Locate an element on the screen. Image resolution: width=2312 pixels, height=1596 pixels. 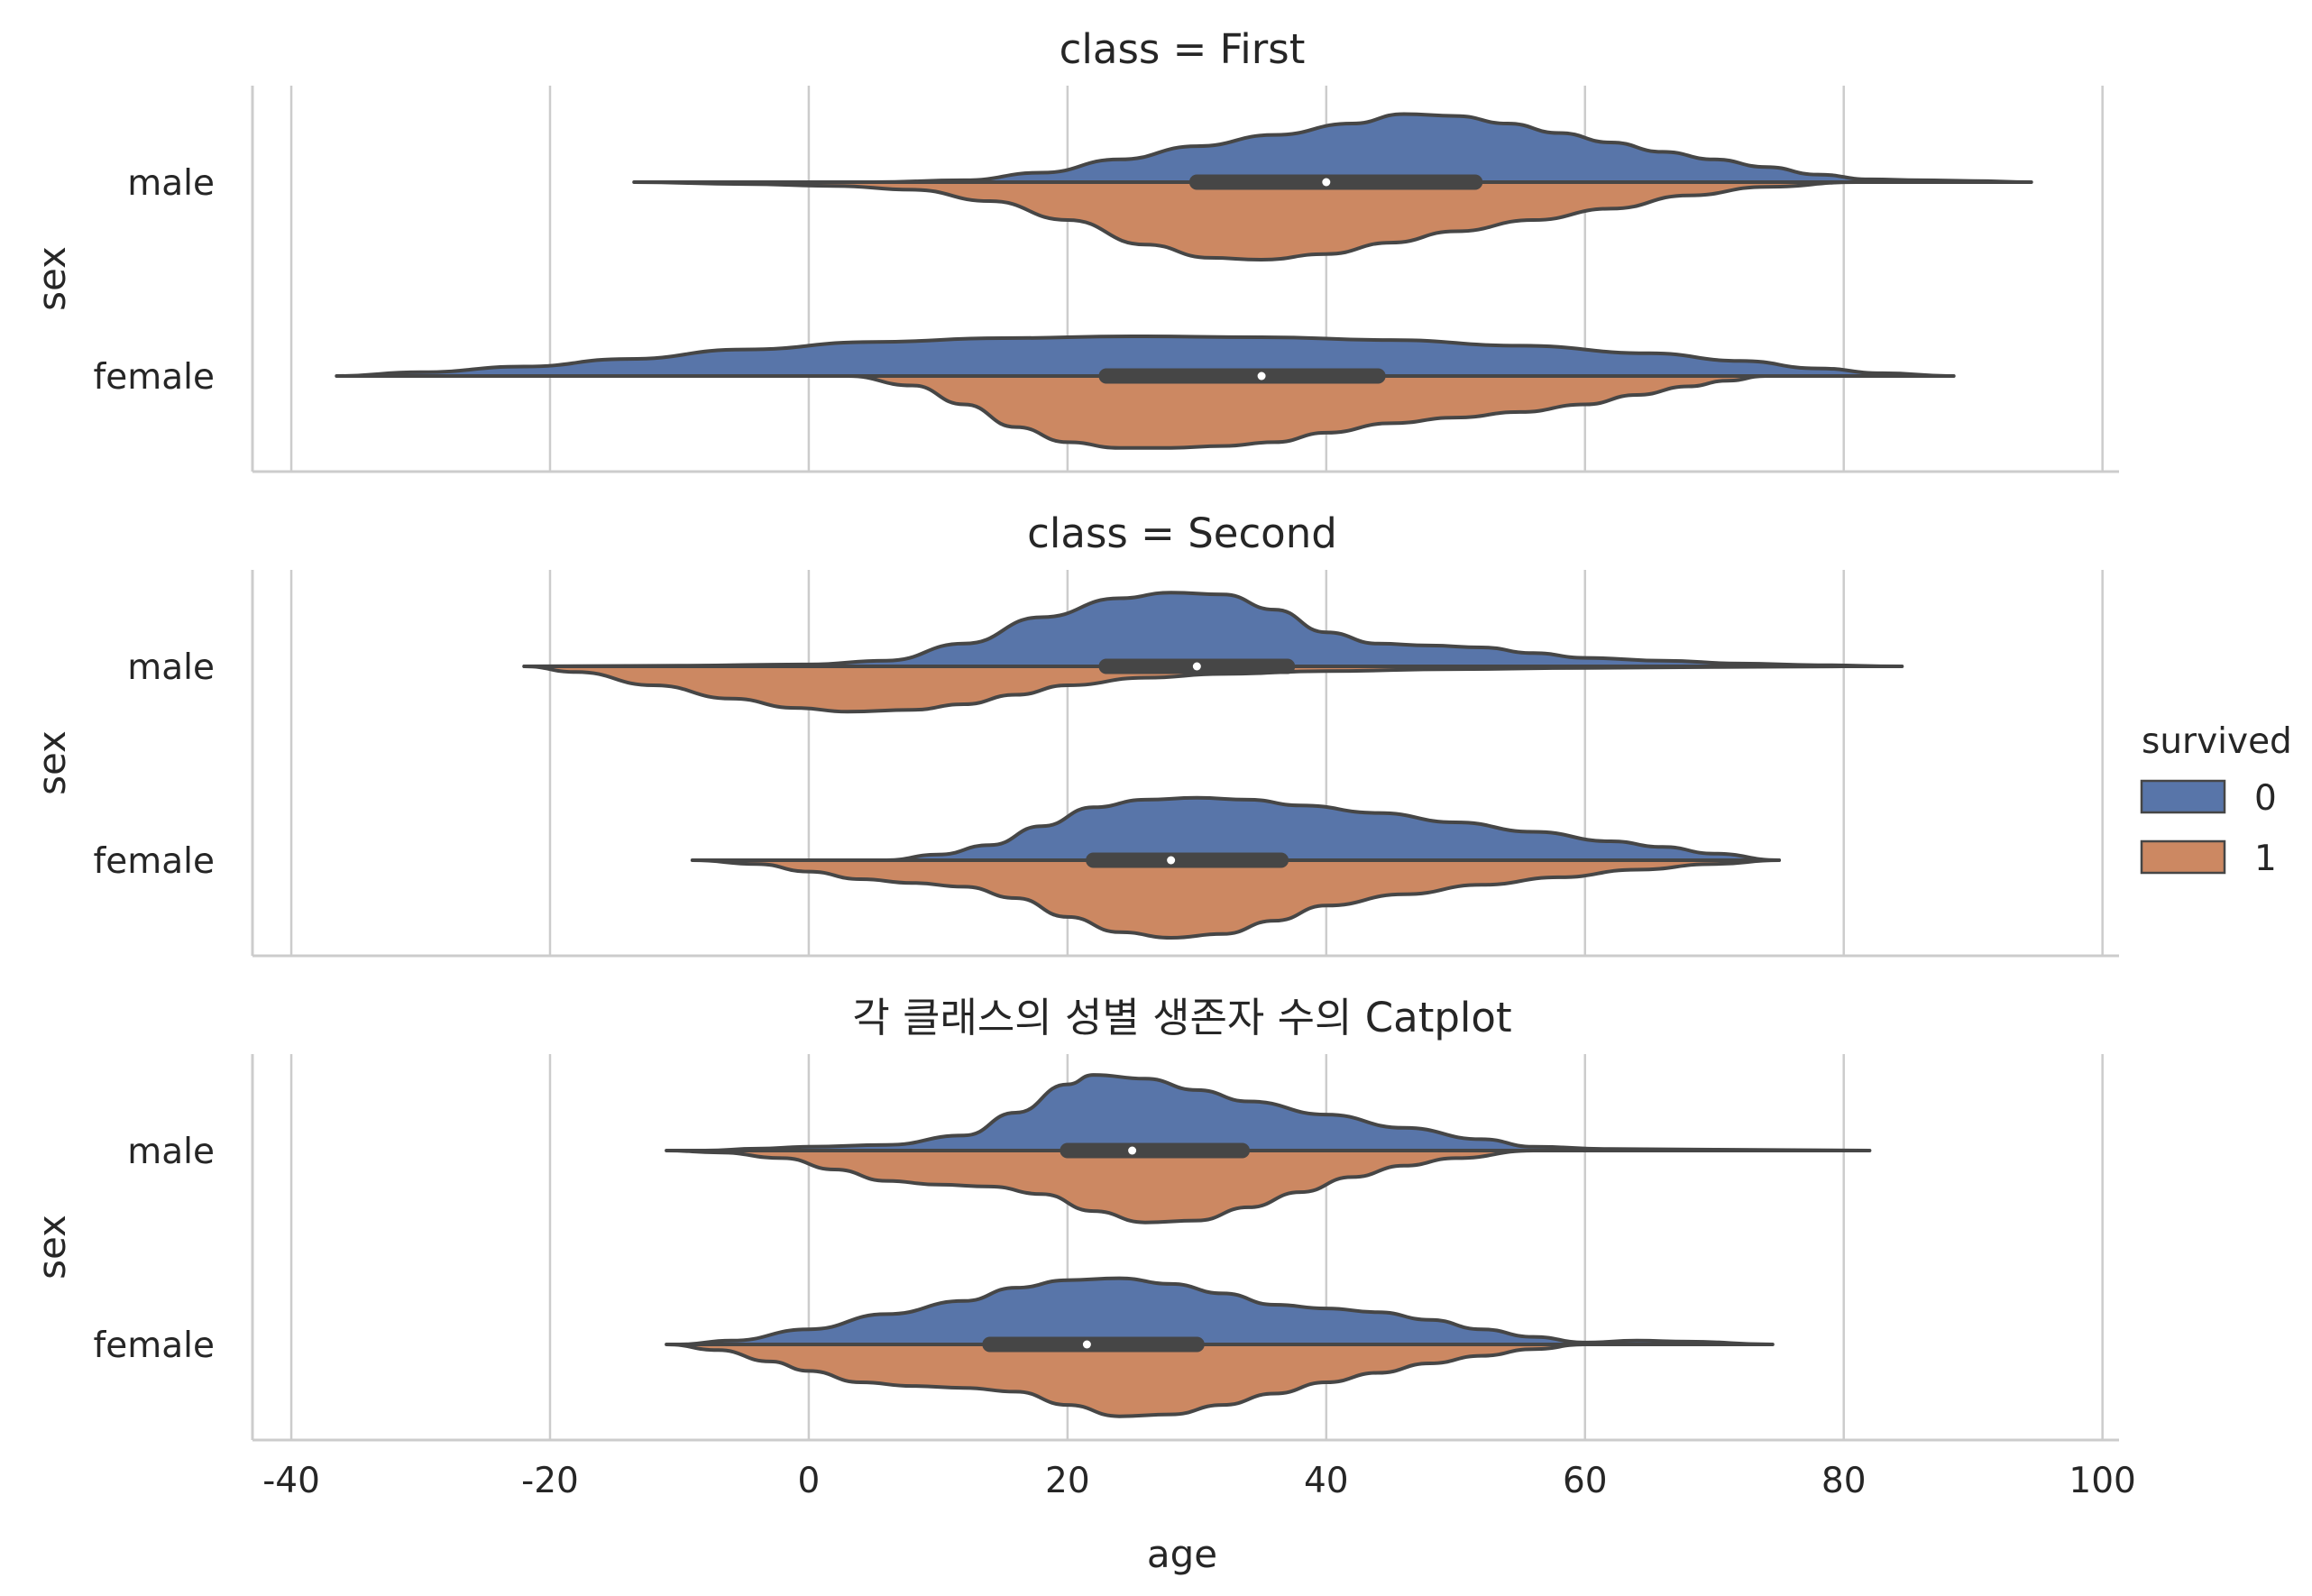
x-tick-label: 20 is located at coordinates (1067, 1481).